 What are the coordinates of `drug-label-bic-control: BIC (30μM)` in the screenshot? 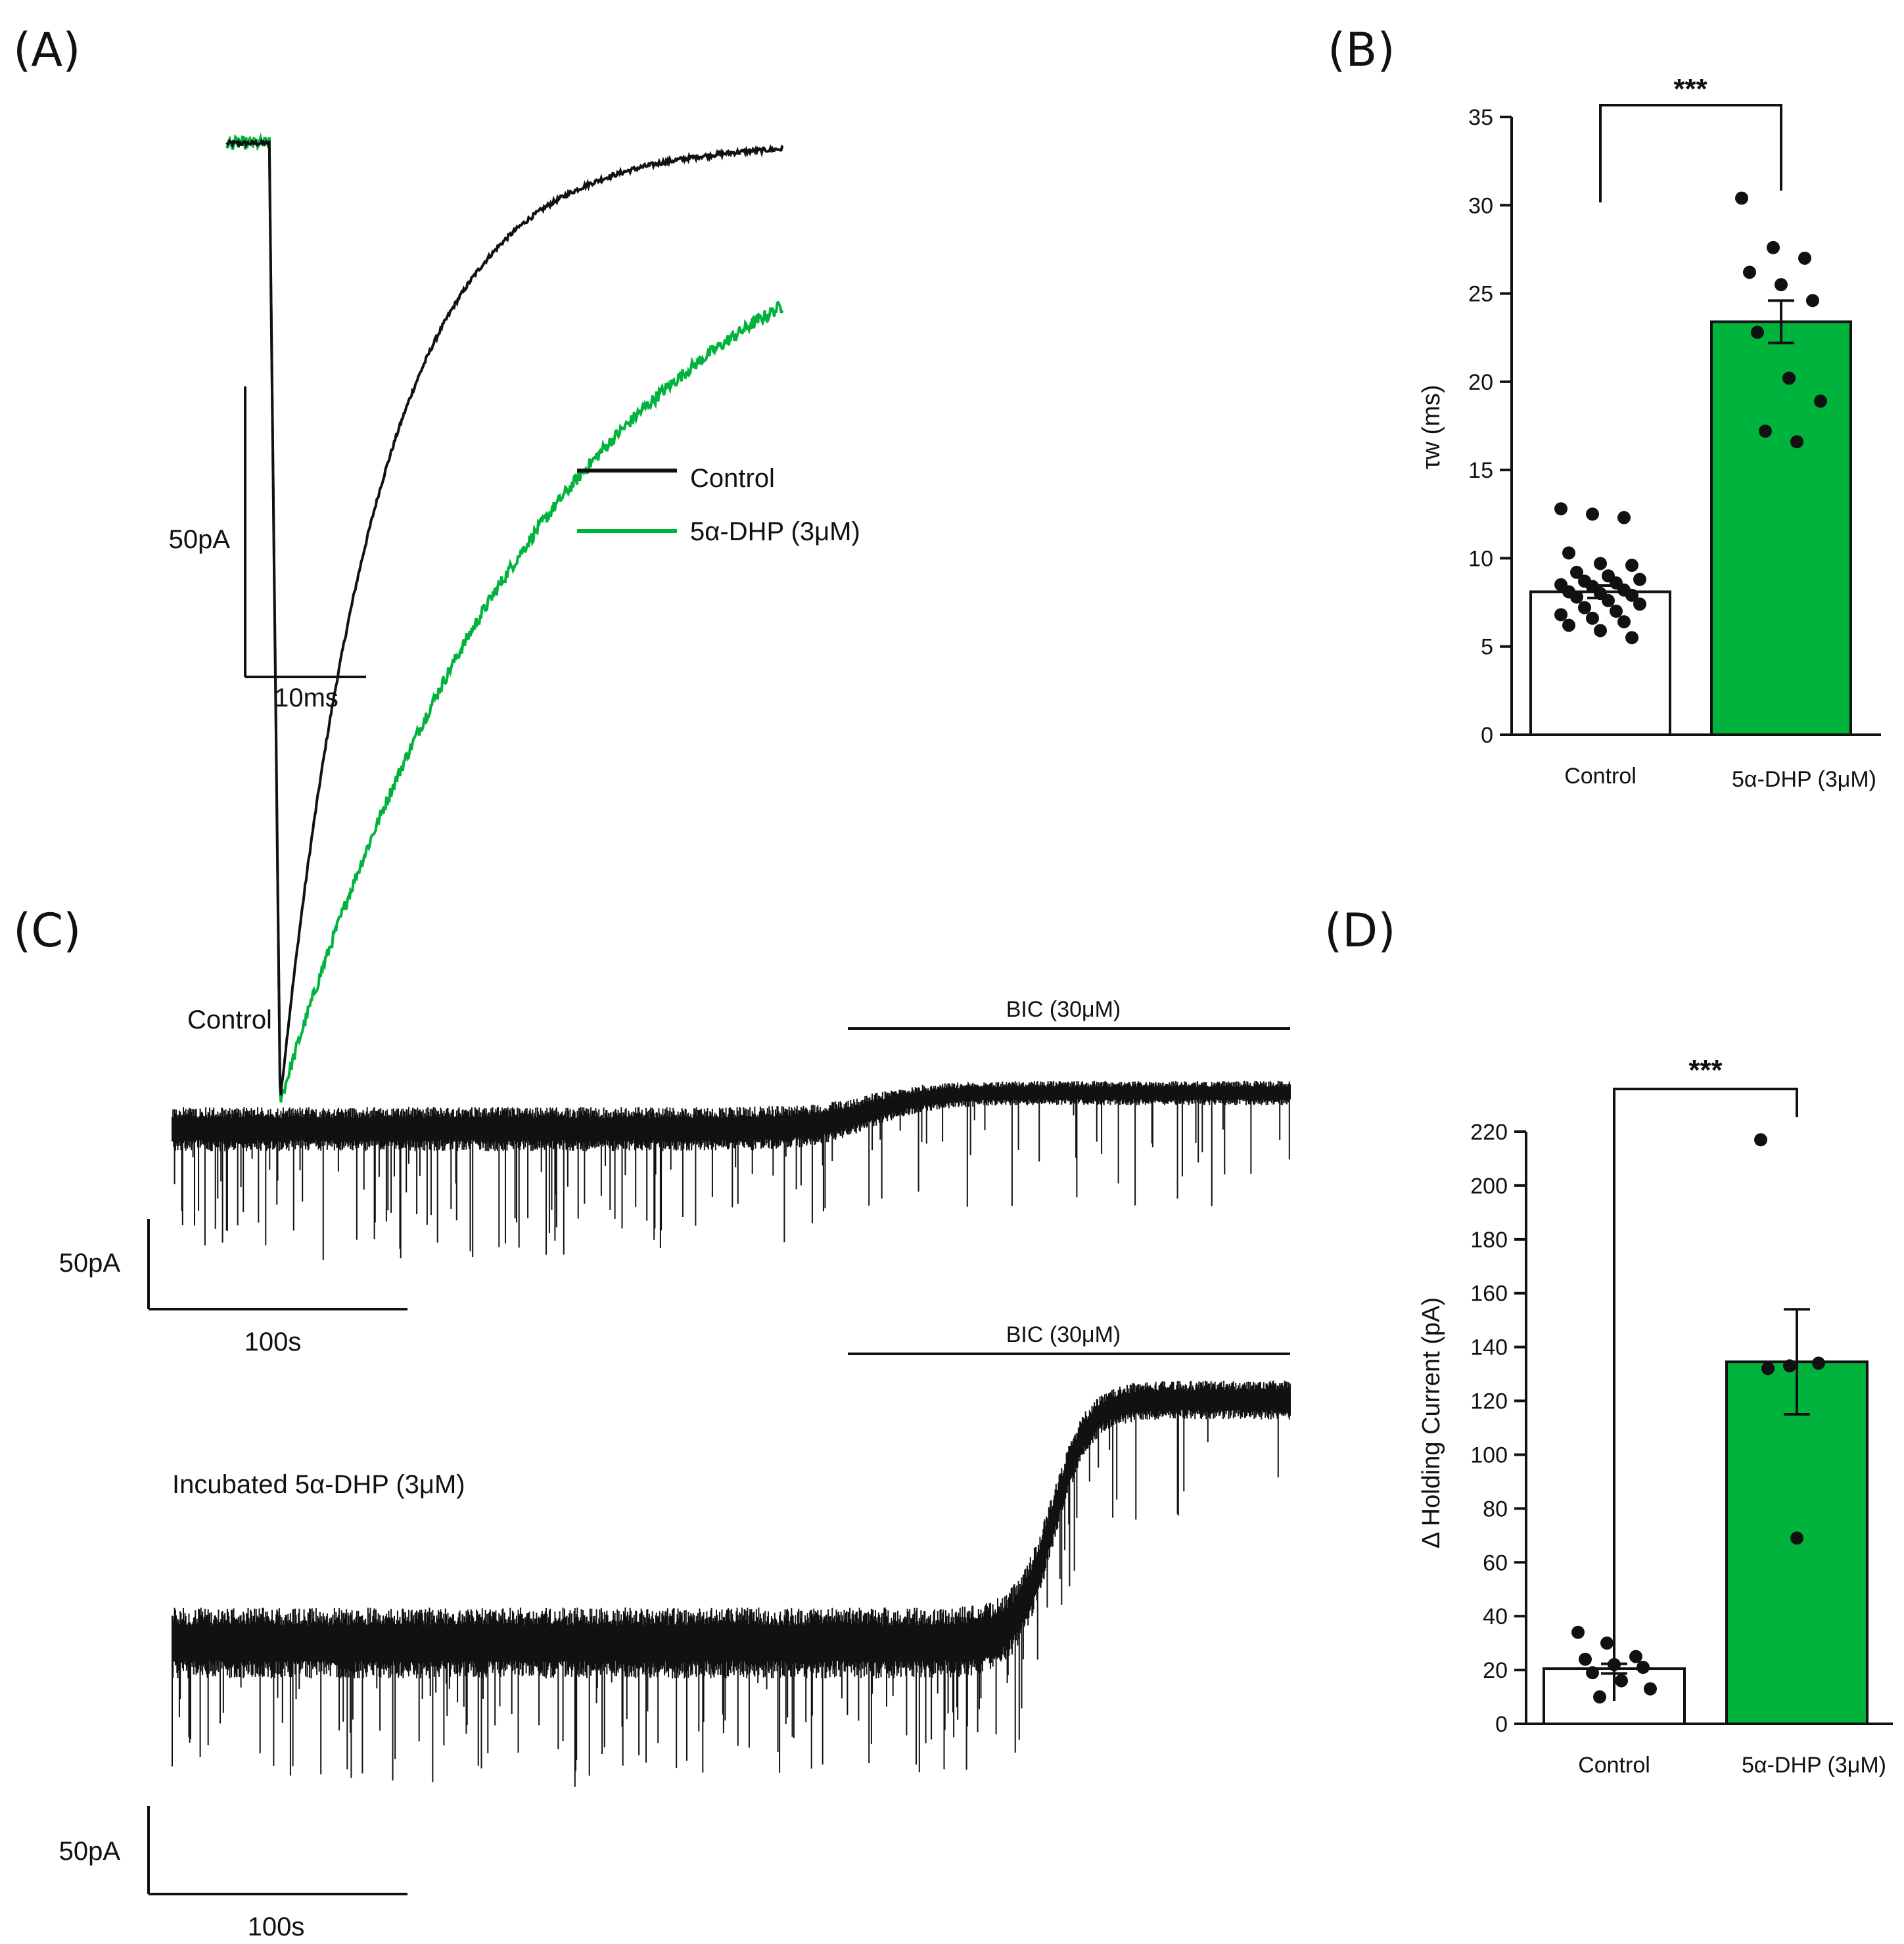 It's located at (1063, 1010).